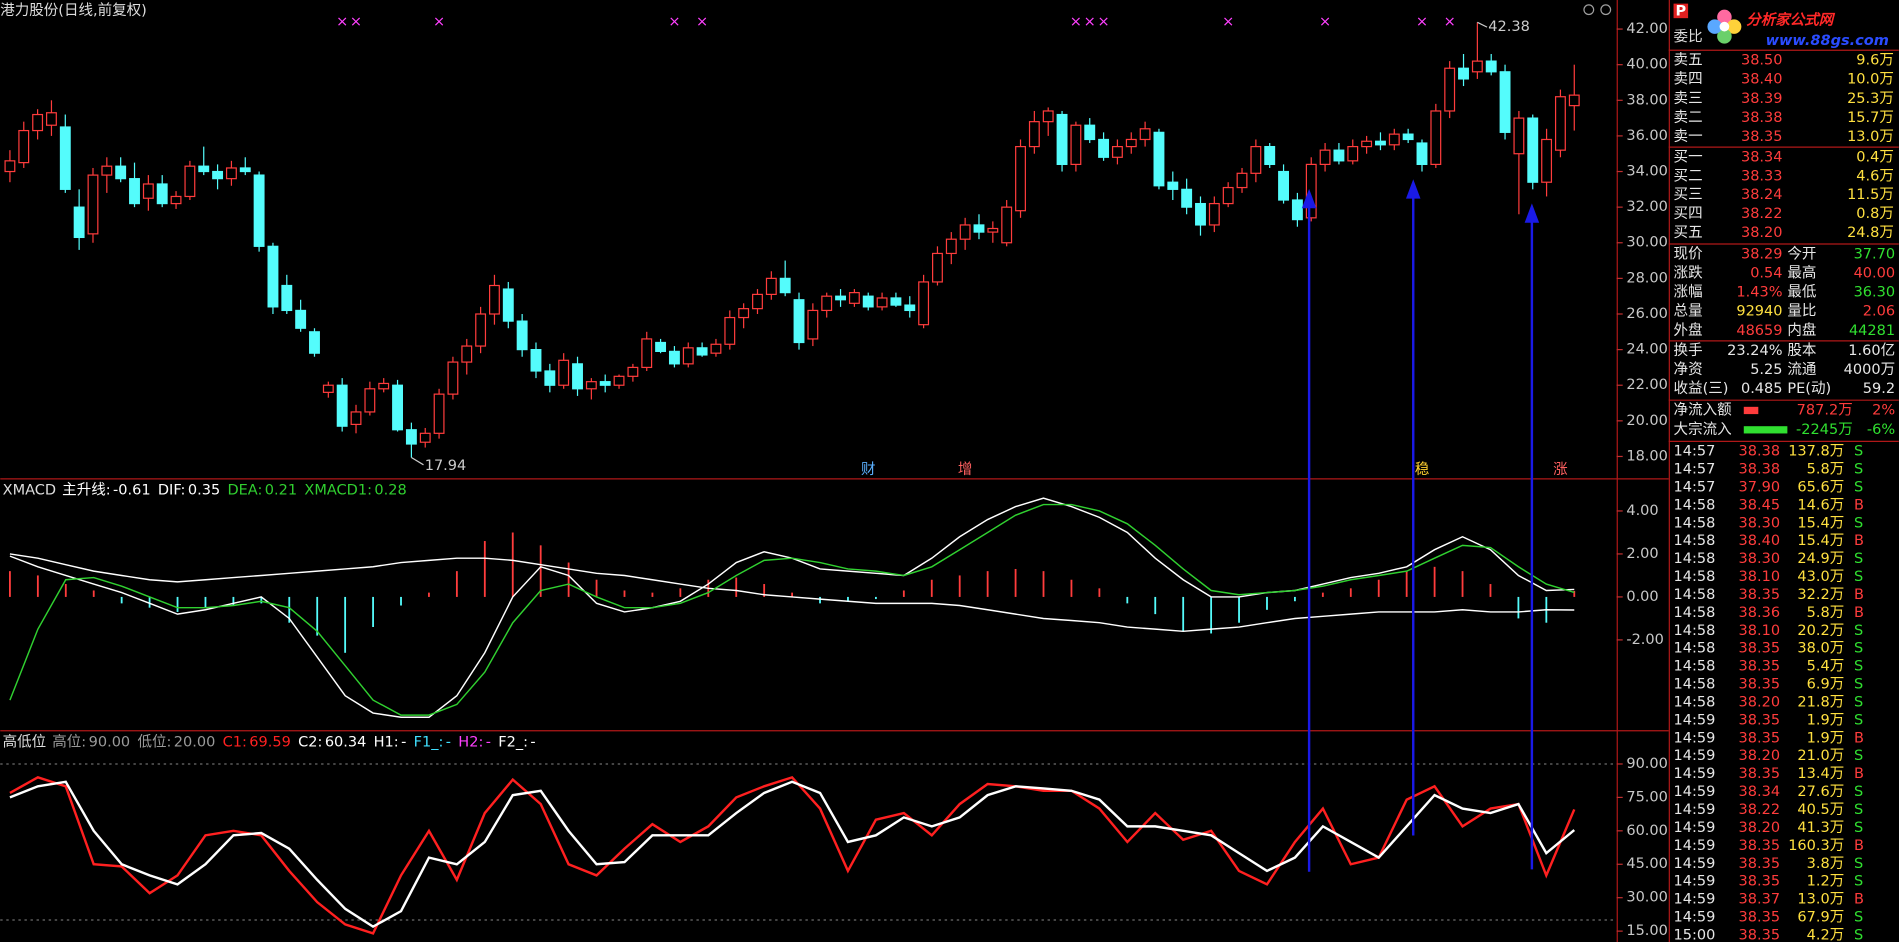 This screenshot has width=1899, height=942. I want to click on quote-text: 38.24, so click(1762, 195).